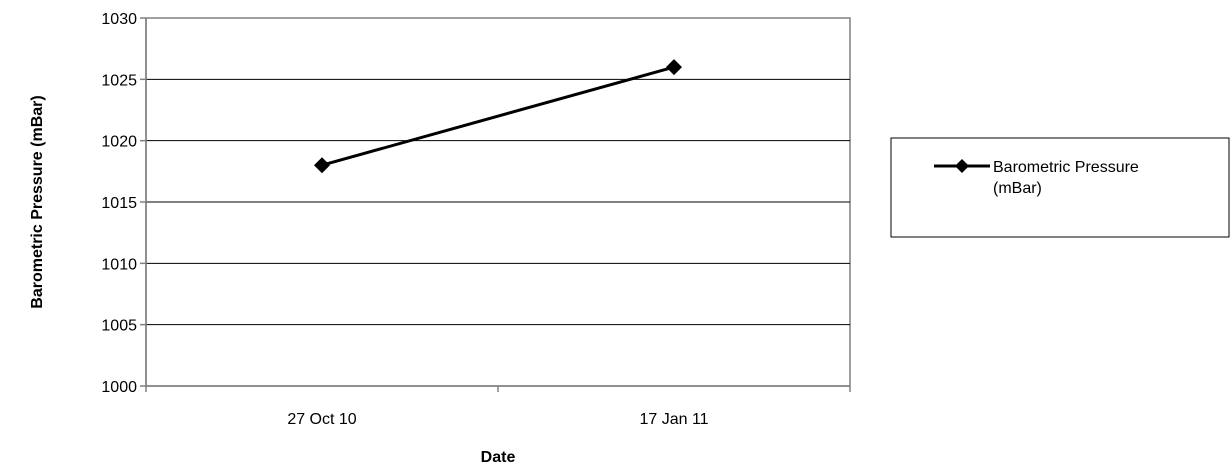 The height and width of the screenshot is (472, 1231). I want to click on x-tick-label: 27 Oct 10, so click(321, 419).